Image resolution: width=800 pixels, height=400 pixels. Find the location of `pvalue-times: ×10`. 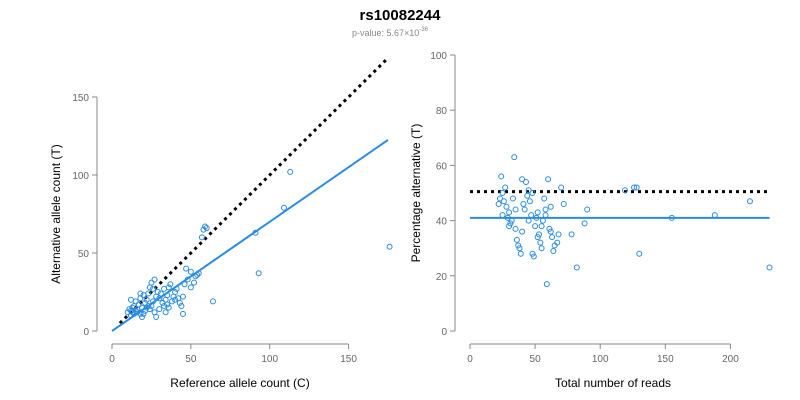

pvalue-times: ×10 is located at coordinates (411, 33).